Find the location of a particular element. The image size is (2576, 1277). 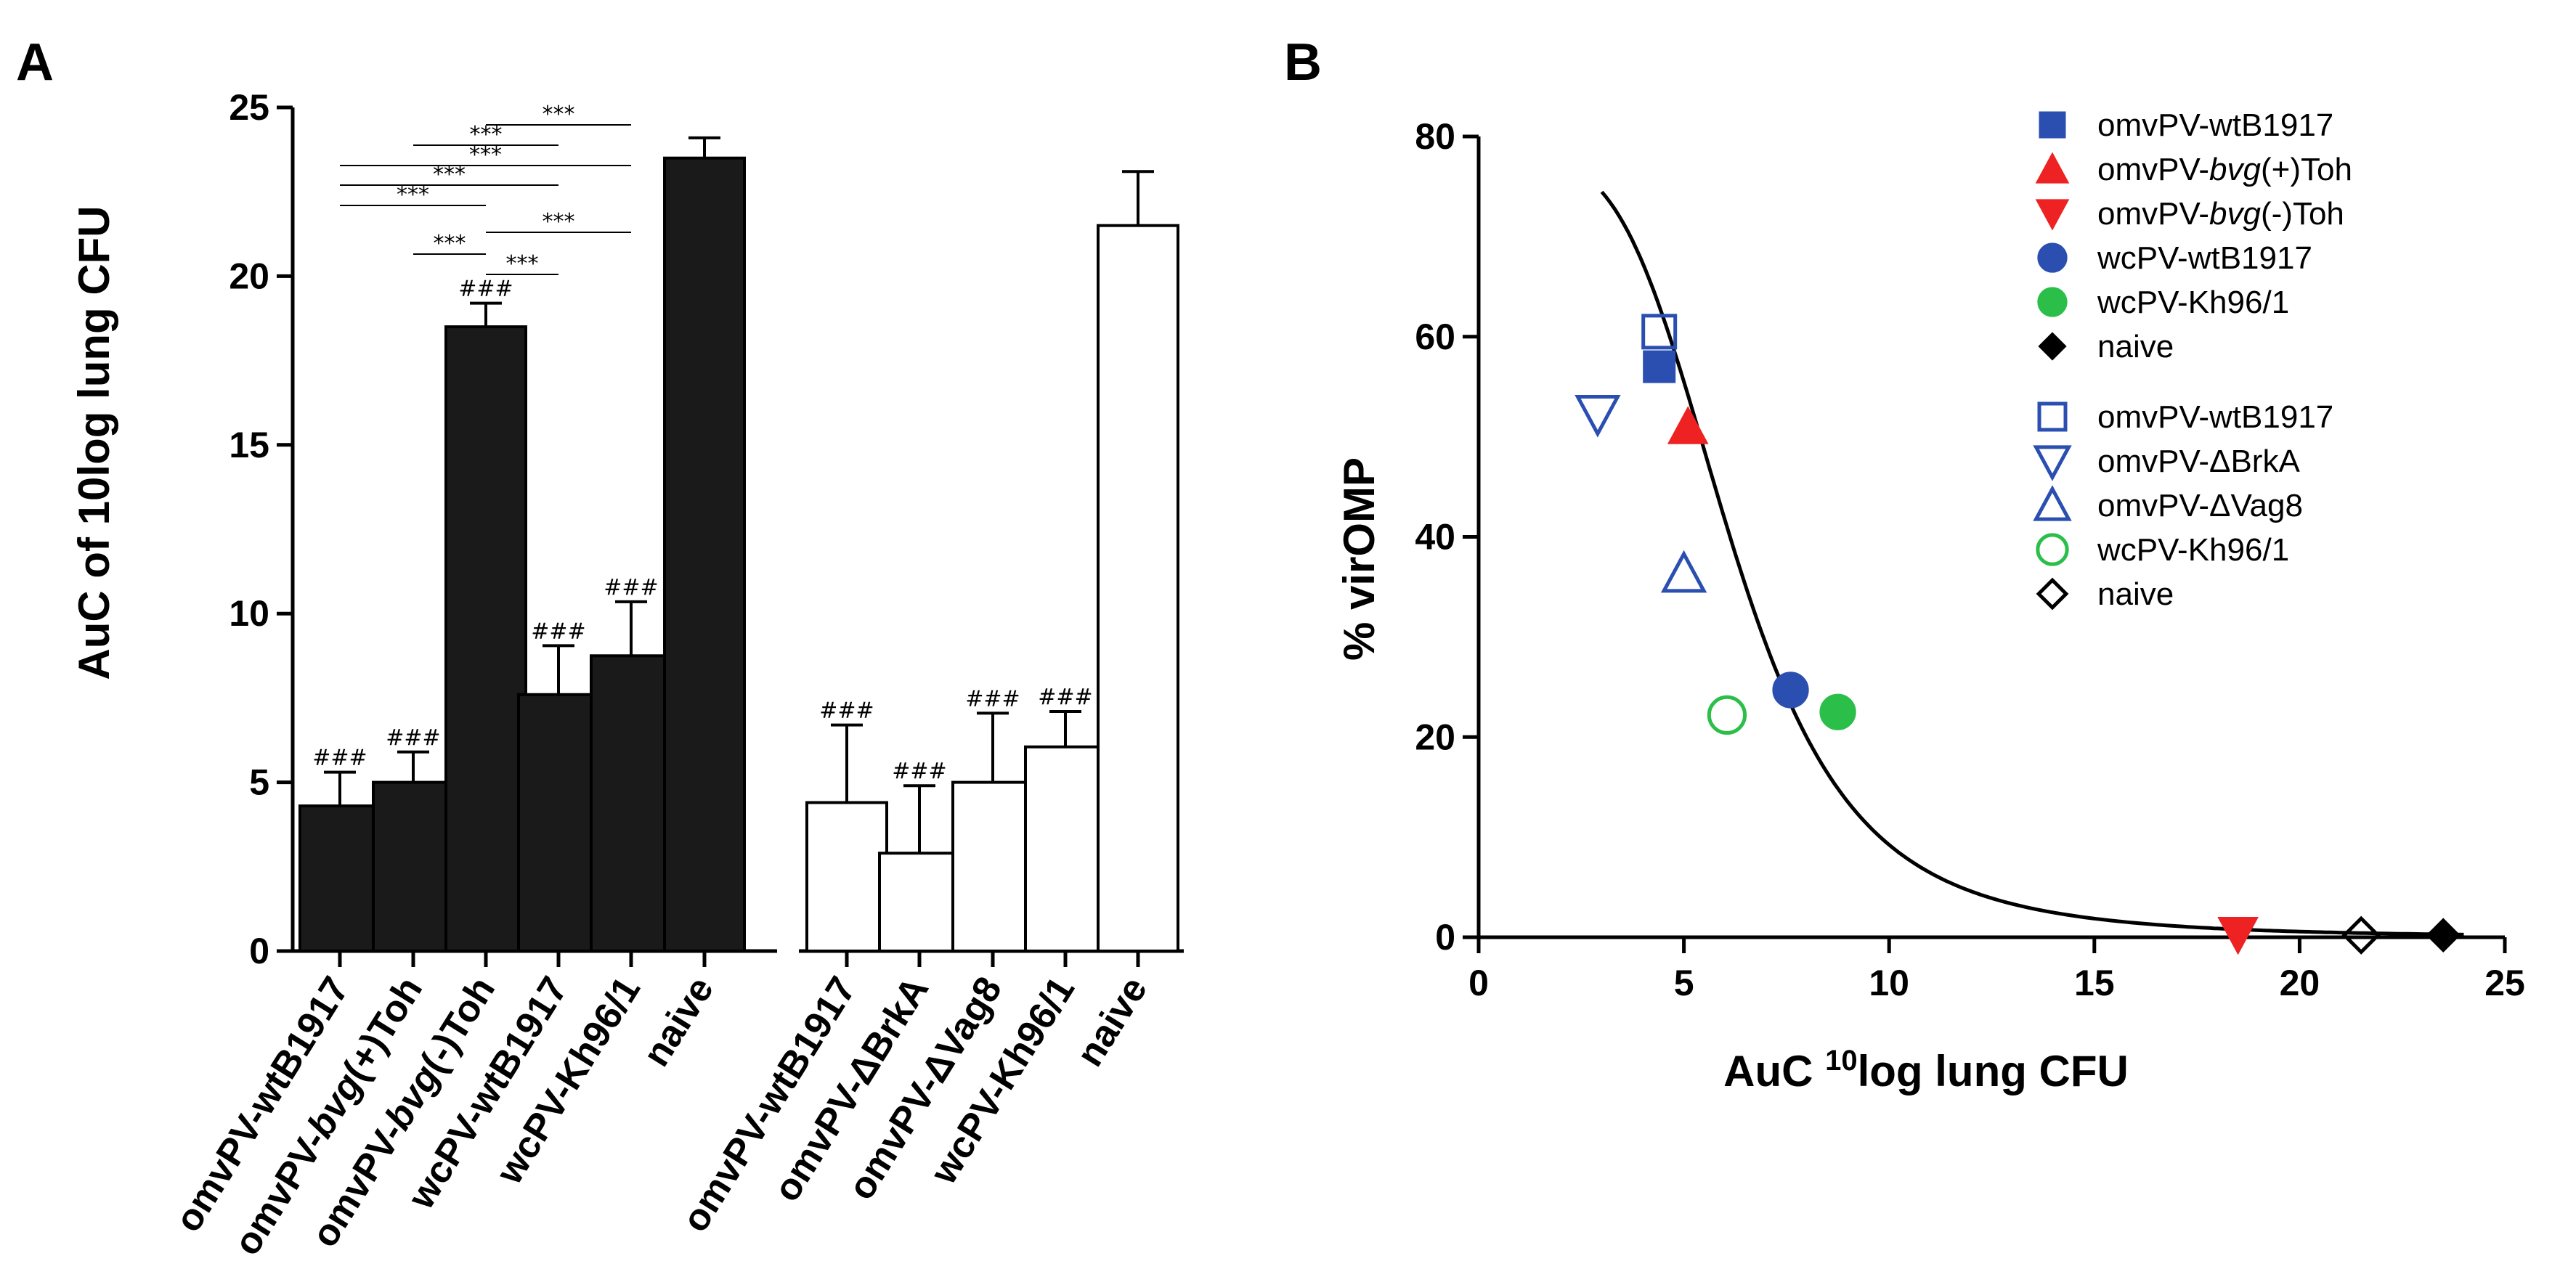

category-label-prefix: omvPV- is located at coordinates (728, 1169).